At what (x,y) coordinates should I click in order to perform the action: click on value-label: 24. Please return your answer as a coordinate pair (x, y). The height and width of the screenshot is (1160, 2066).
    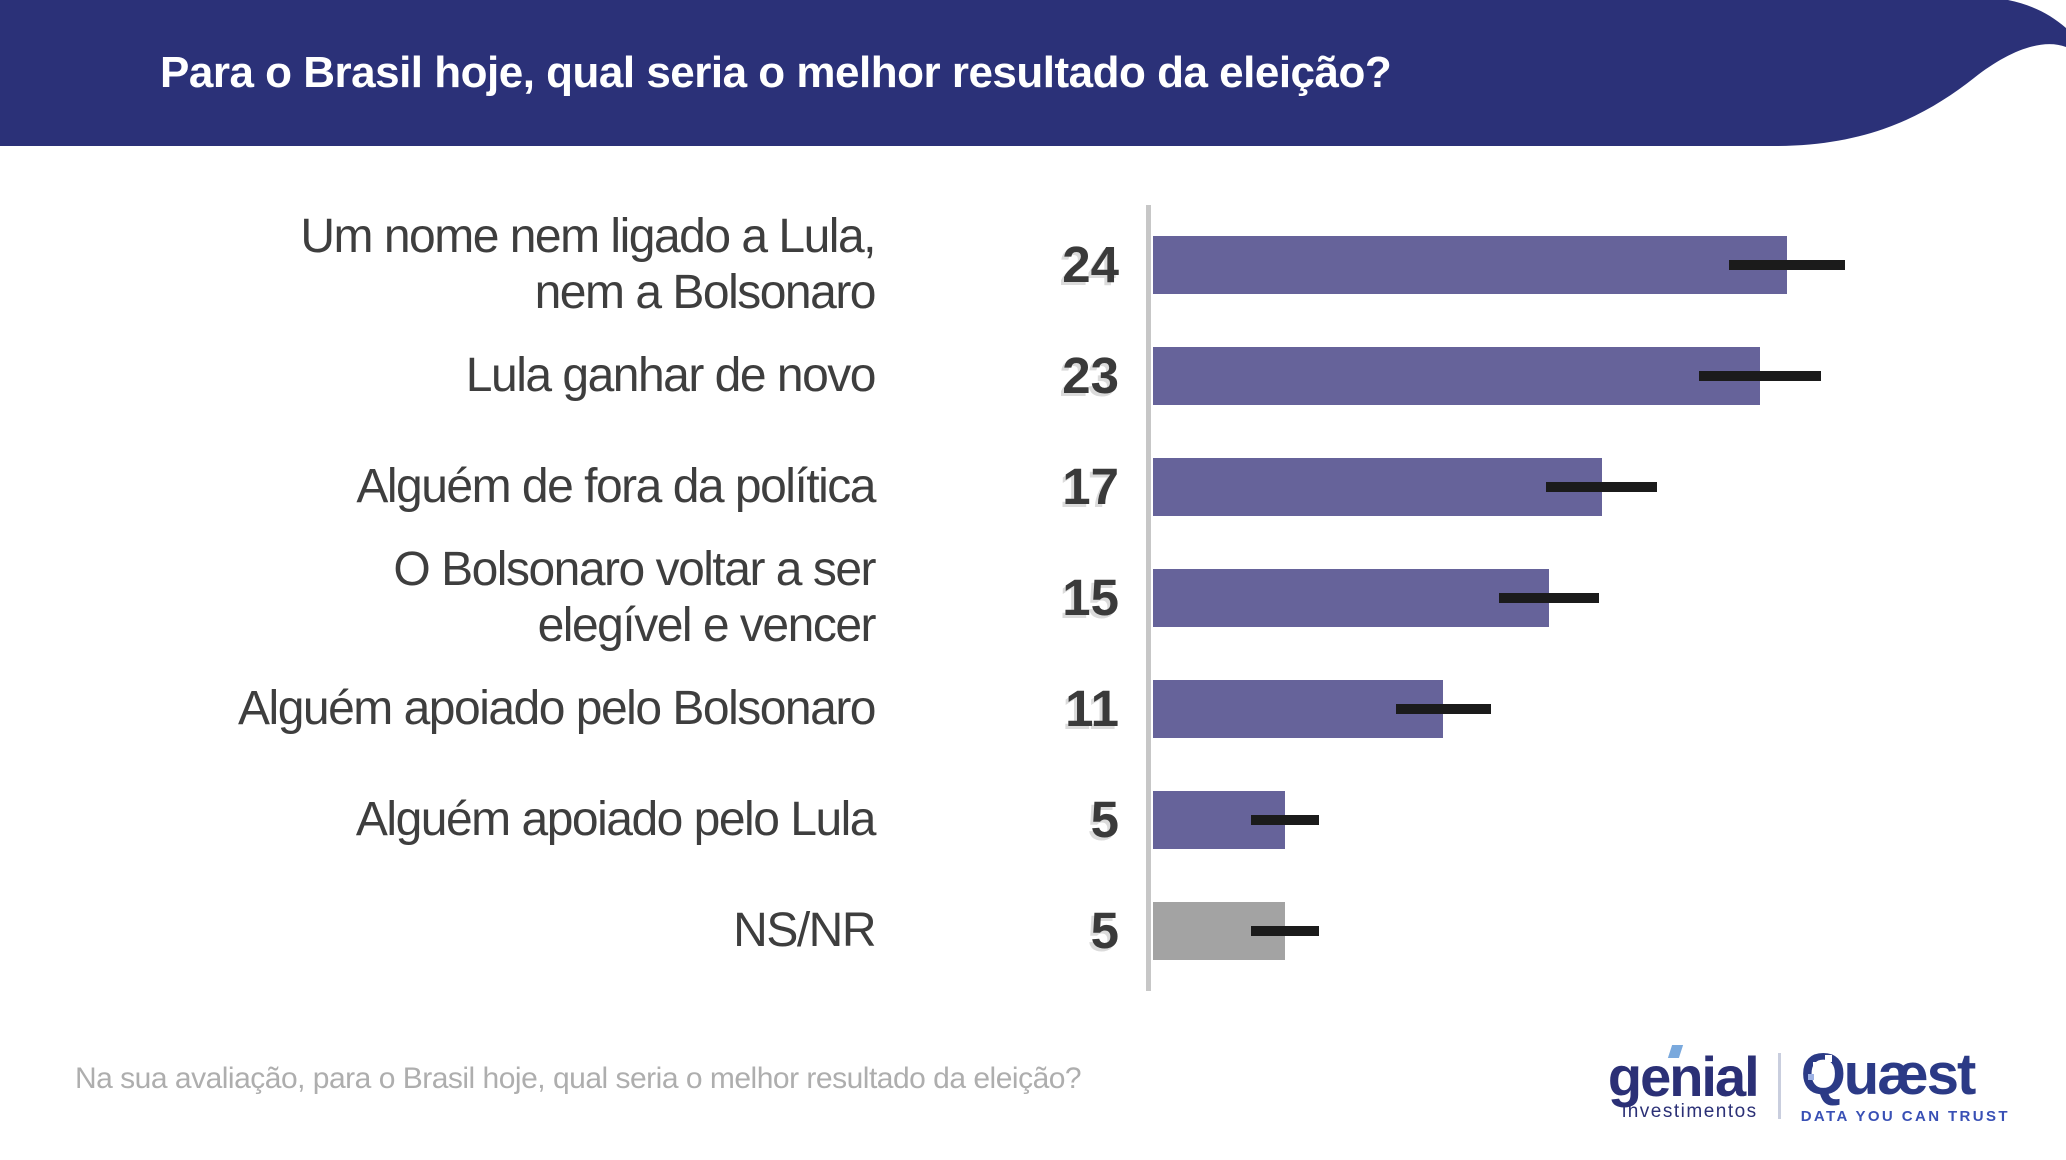
    Looking at the image, I should click on (1090, 264).